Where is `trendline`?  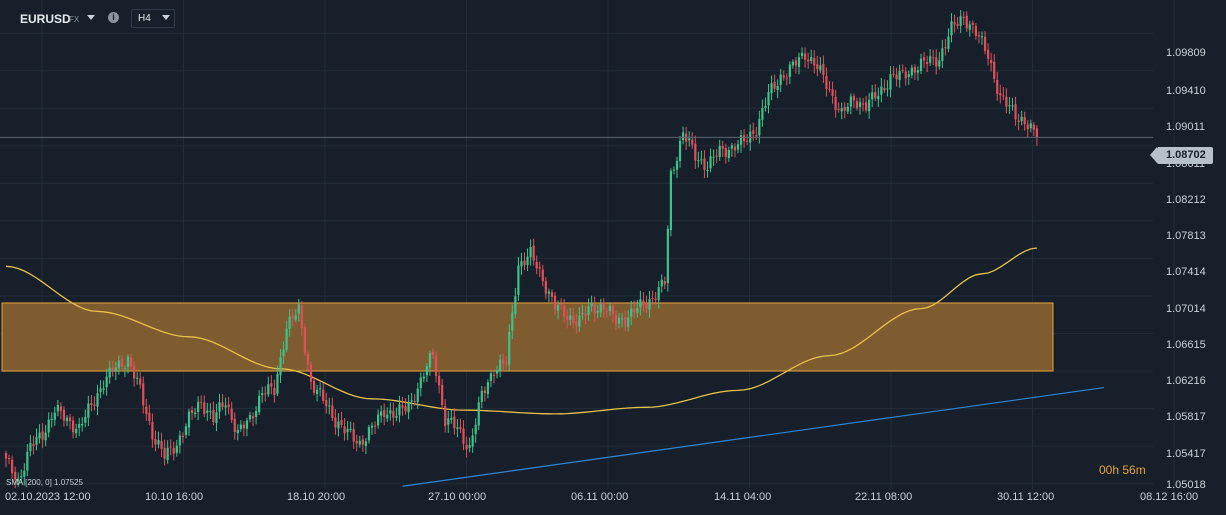 trendline is located at coordinates (753, 436).